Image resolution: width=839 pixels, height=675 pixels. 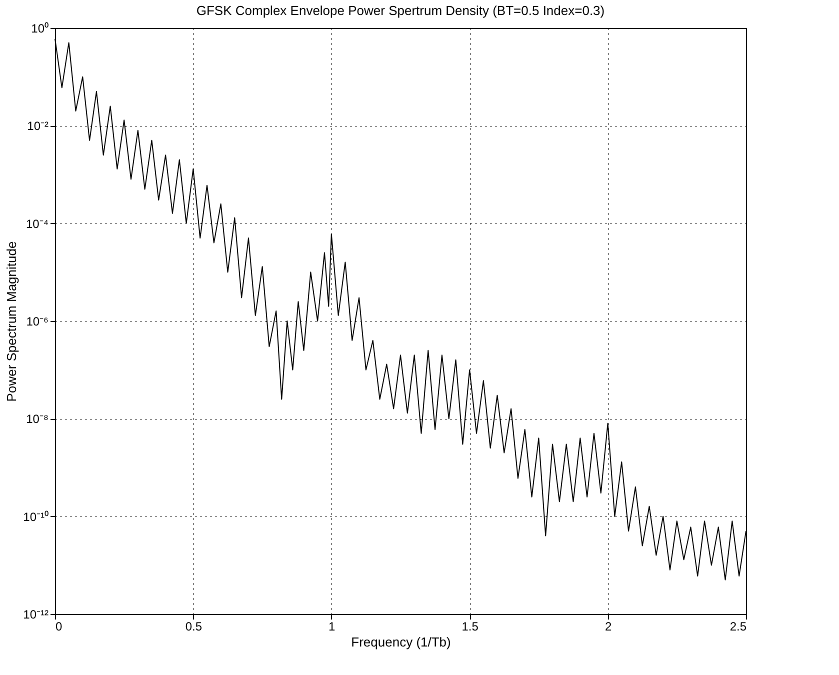 I want to click on y-tick-label: 10⁻¹², so click(x=35, y=615).